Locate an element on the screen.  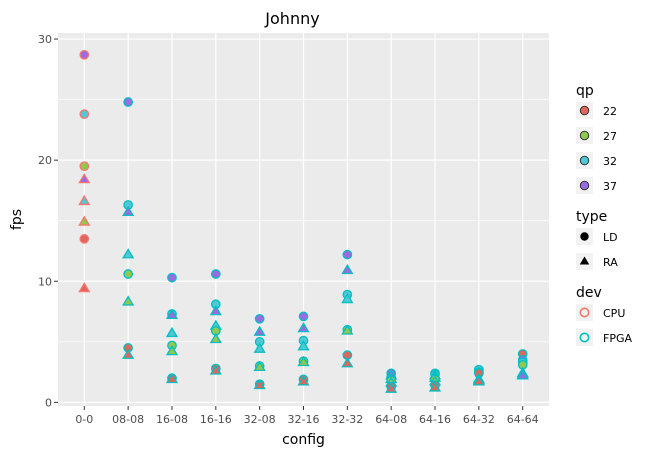
y-tick-label: 20 is located at coordinates (45, 160).